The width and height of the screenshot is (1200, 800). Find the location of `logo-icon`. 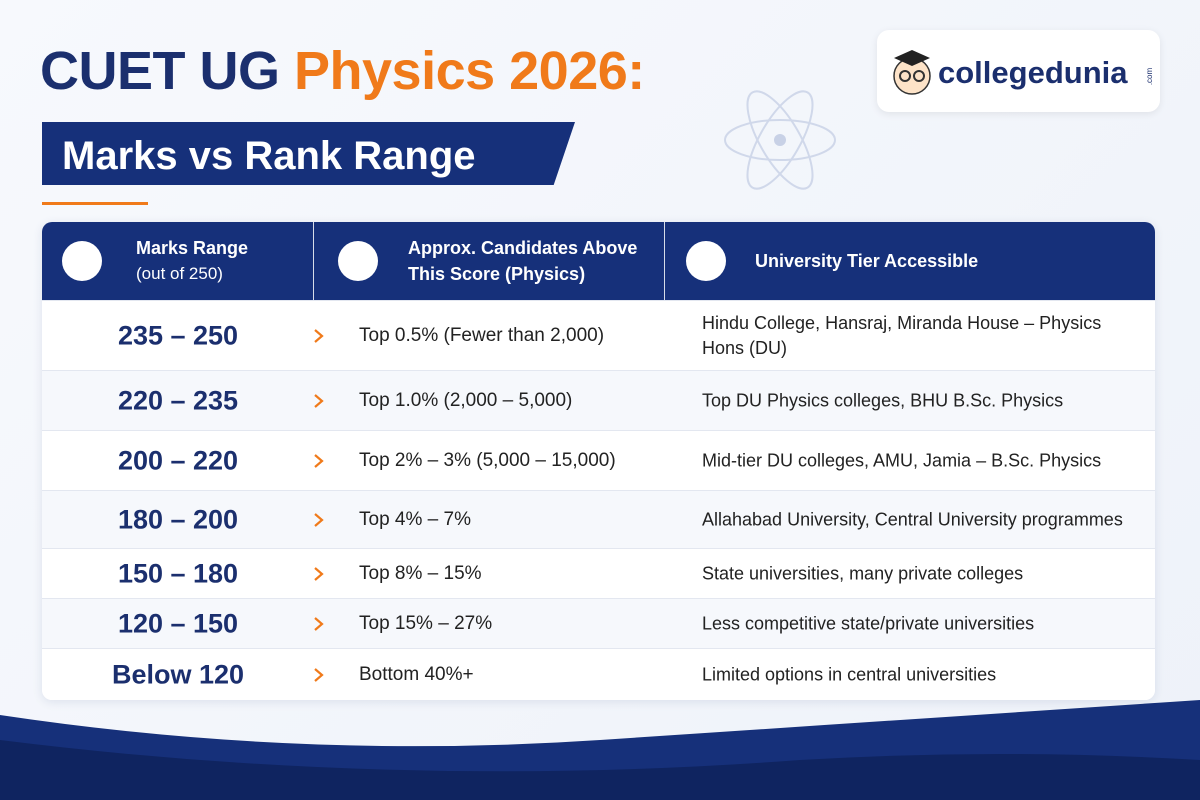

logo-icon is located at coordinates (912, 72).